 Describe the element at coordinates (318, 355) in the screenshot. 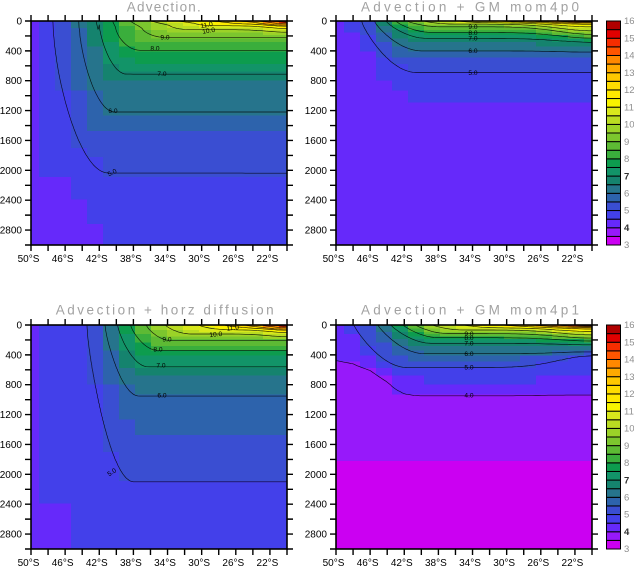

I see `svg-text: 400` at that location.